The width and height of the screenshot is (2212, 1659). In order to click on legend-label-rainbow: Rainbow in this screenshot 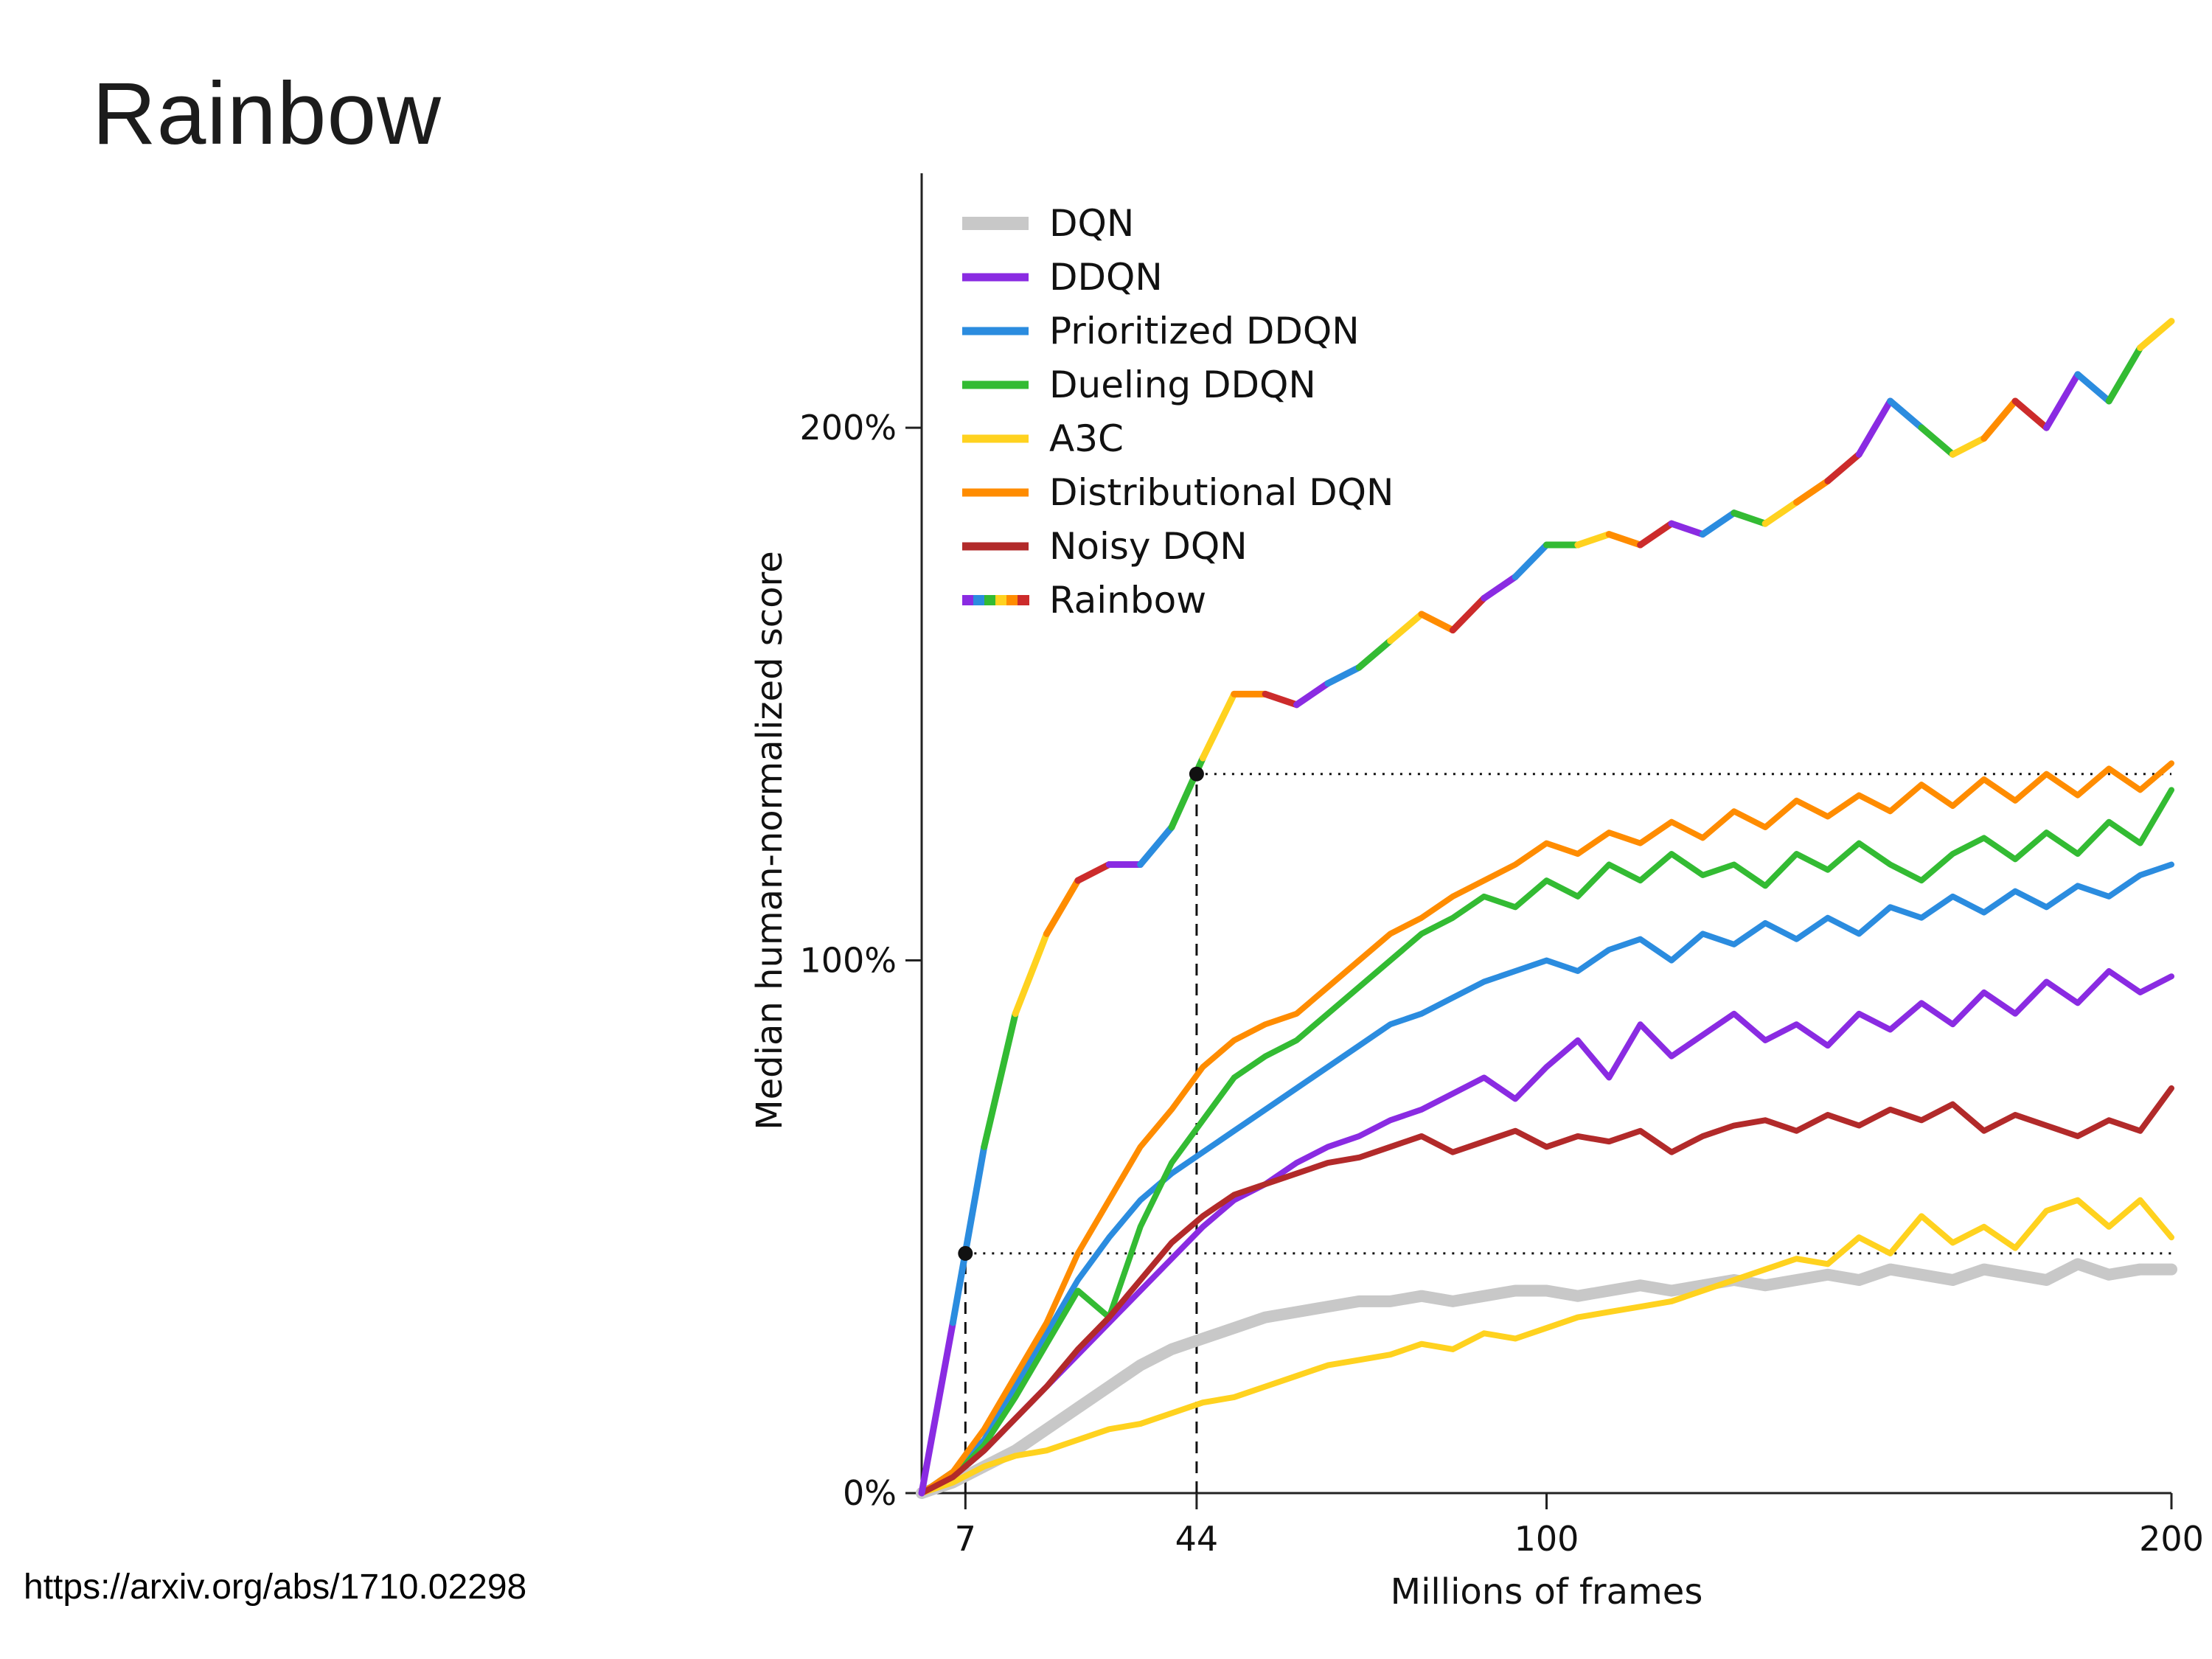, I will do `click(1127, 600)`.